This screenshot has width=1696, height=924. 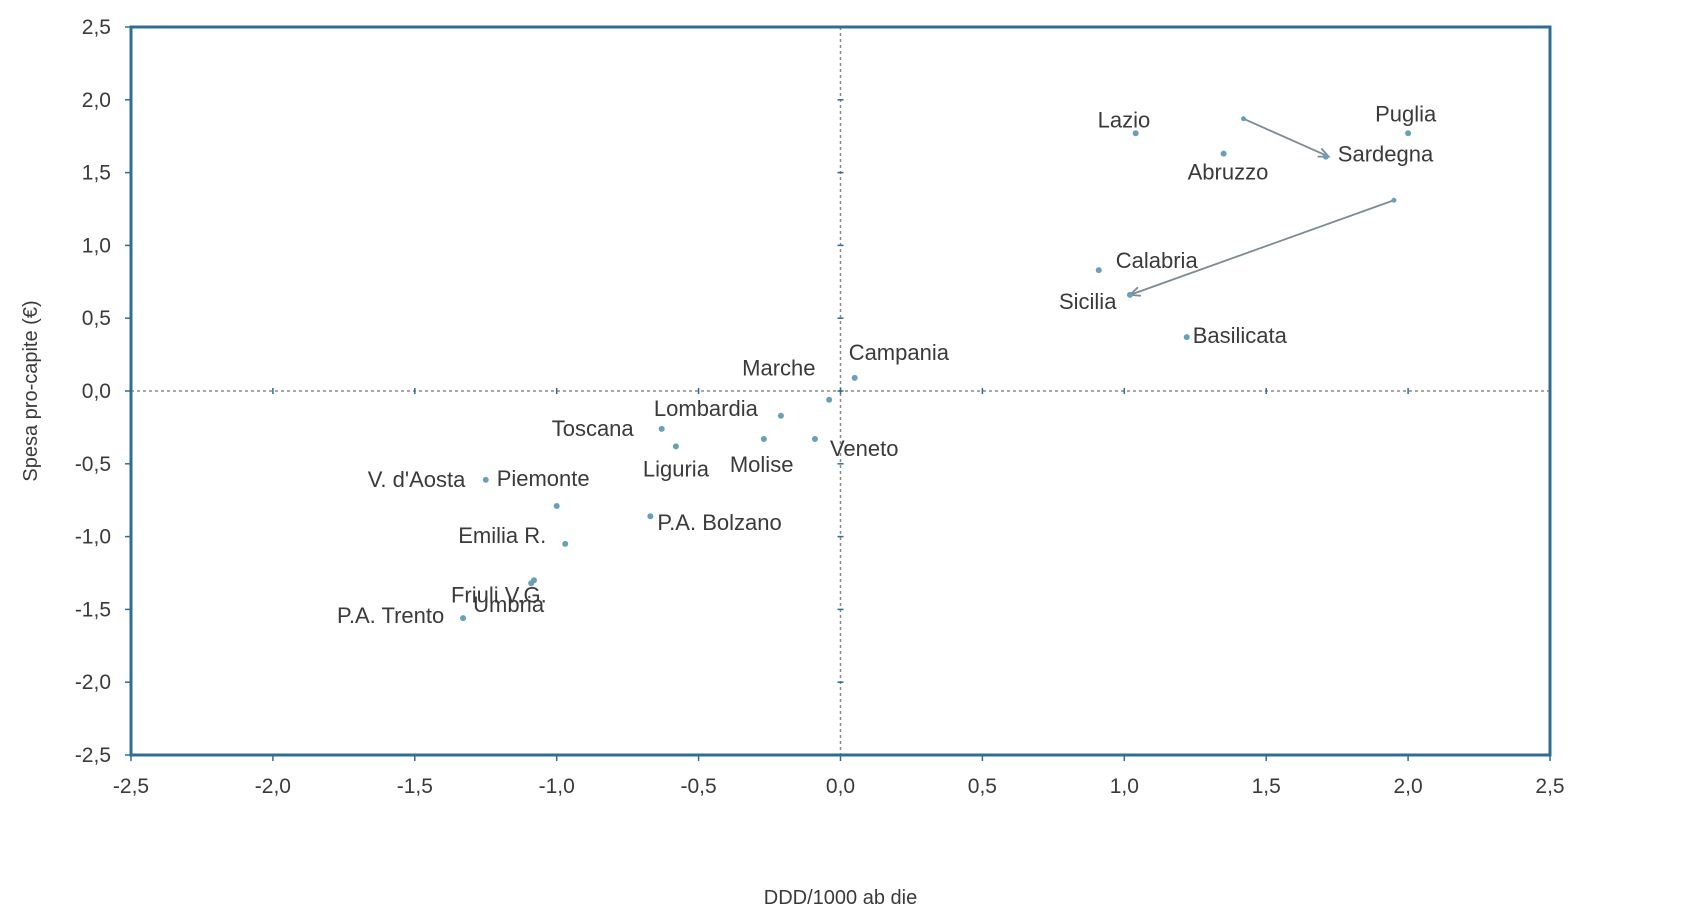 What do you see at coordinates (593, 428) in the screenshot?
I see `data-point-label: Toscana` at bounding box center [593, 428].